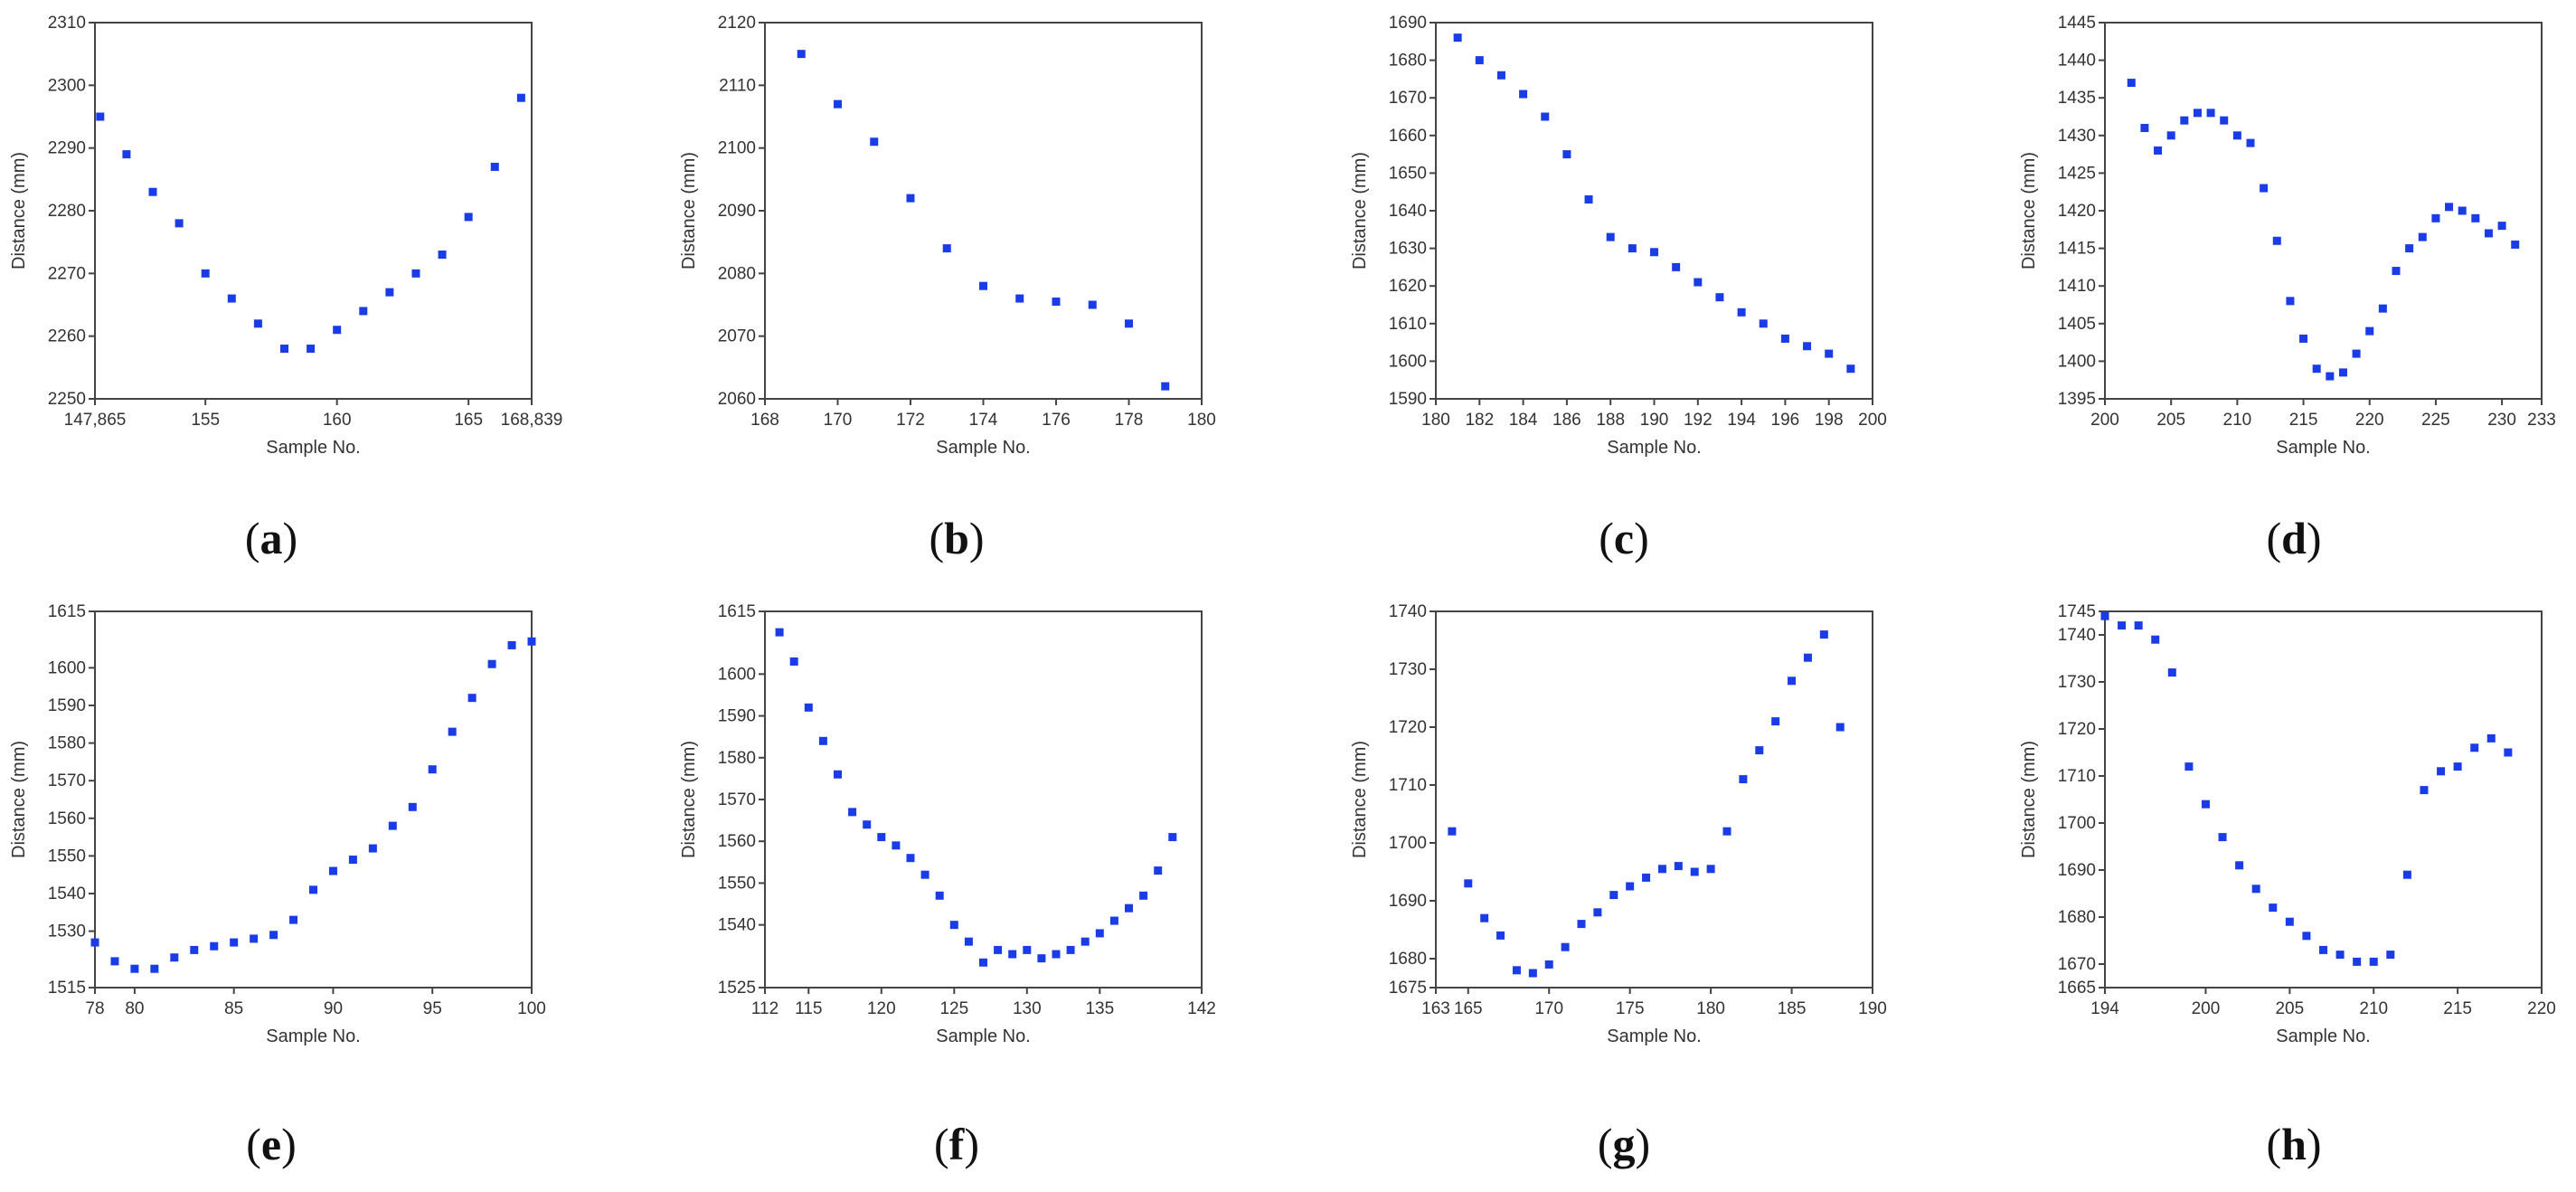  What do you see at coordinates (532, 421) in the screenshot?
I see `x-tick-label: 168,839` at bounding box center [532, 421].